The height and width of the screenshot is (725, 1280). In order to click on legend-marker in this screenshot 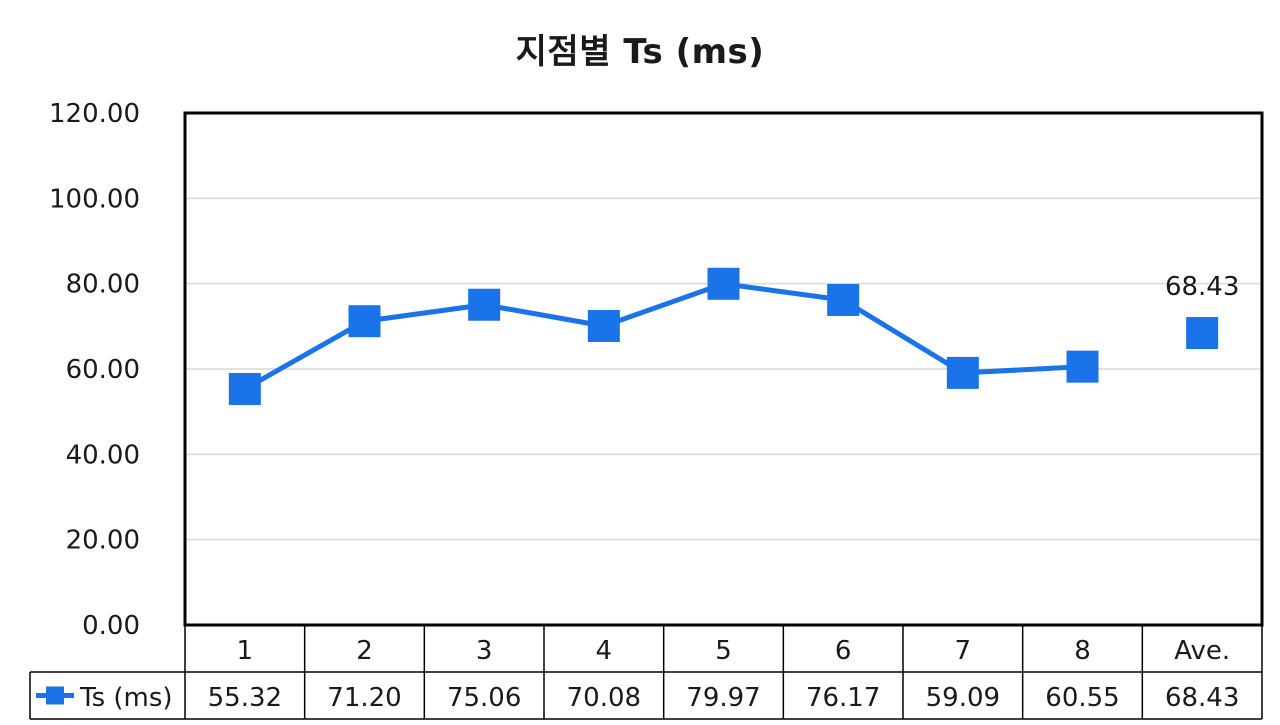, I will do `click(55, 695)`.